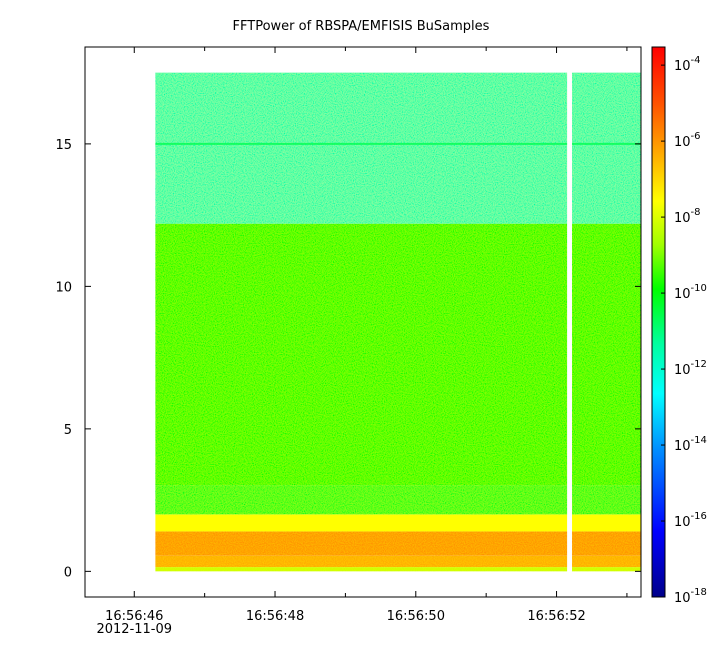  What do you see at coordinates (690, 444) in the screenshot?
I see `colorbar-tick-label-2: 10⁻¹⁴` at bounding box center [690, 444].